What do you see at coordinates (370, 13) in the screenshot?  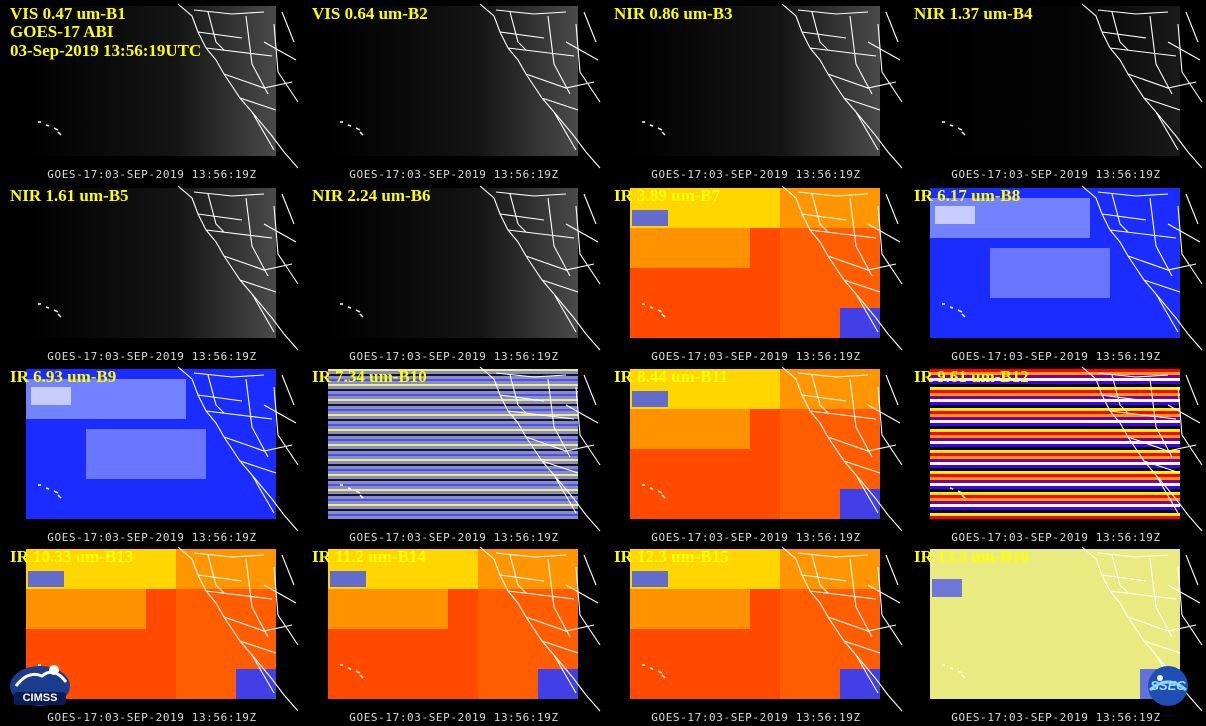 I see `band-label: VIS 0.64 um-B2` at bounding box center [370, 13].